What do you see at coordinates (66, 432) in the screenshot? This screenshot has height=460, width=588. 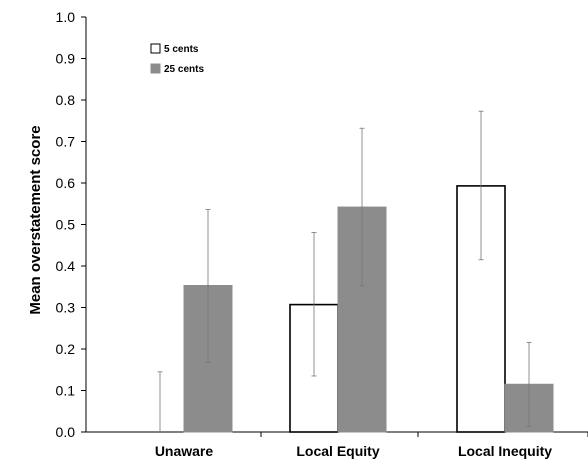 I see `y-tick-label: 0.0` at bounding box center [66, 432].